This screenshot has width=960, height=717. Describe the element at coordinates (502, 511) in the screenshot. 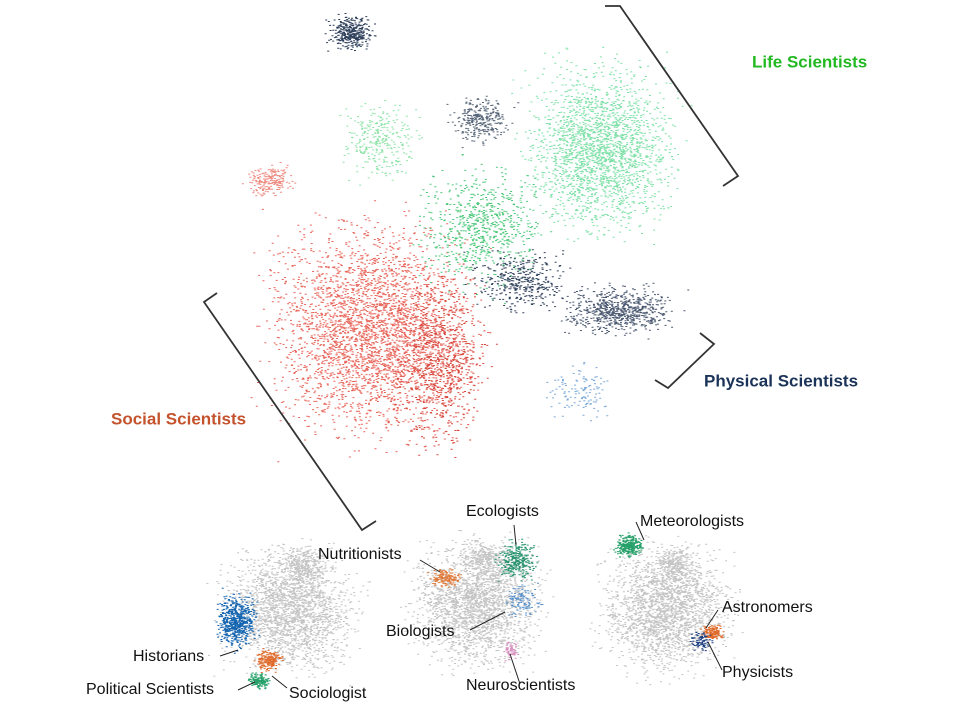

I see `panel-label: Ecologists` at that location.